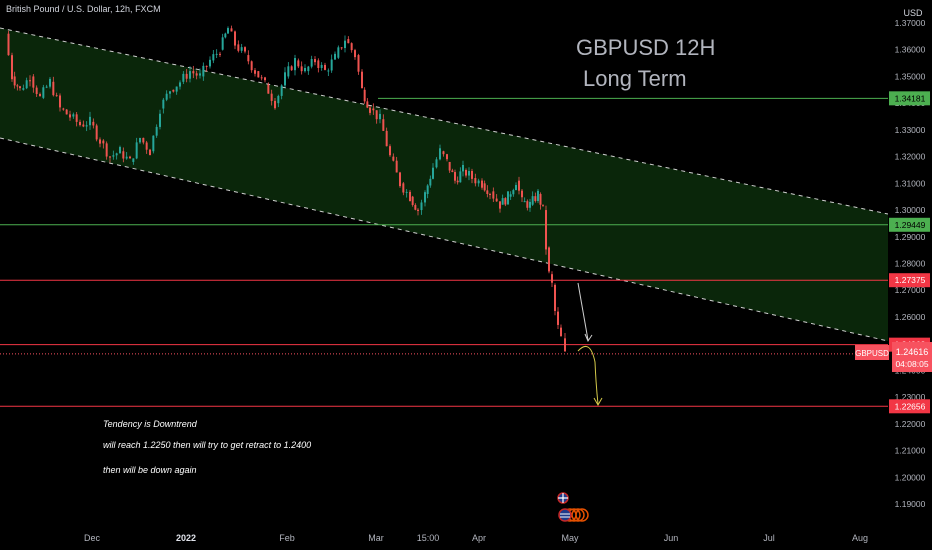 The height and width of the screenshot is (550, 932). I want to click on time-tick: May, so click(570, 538).